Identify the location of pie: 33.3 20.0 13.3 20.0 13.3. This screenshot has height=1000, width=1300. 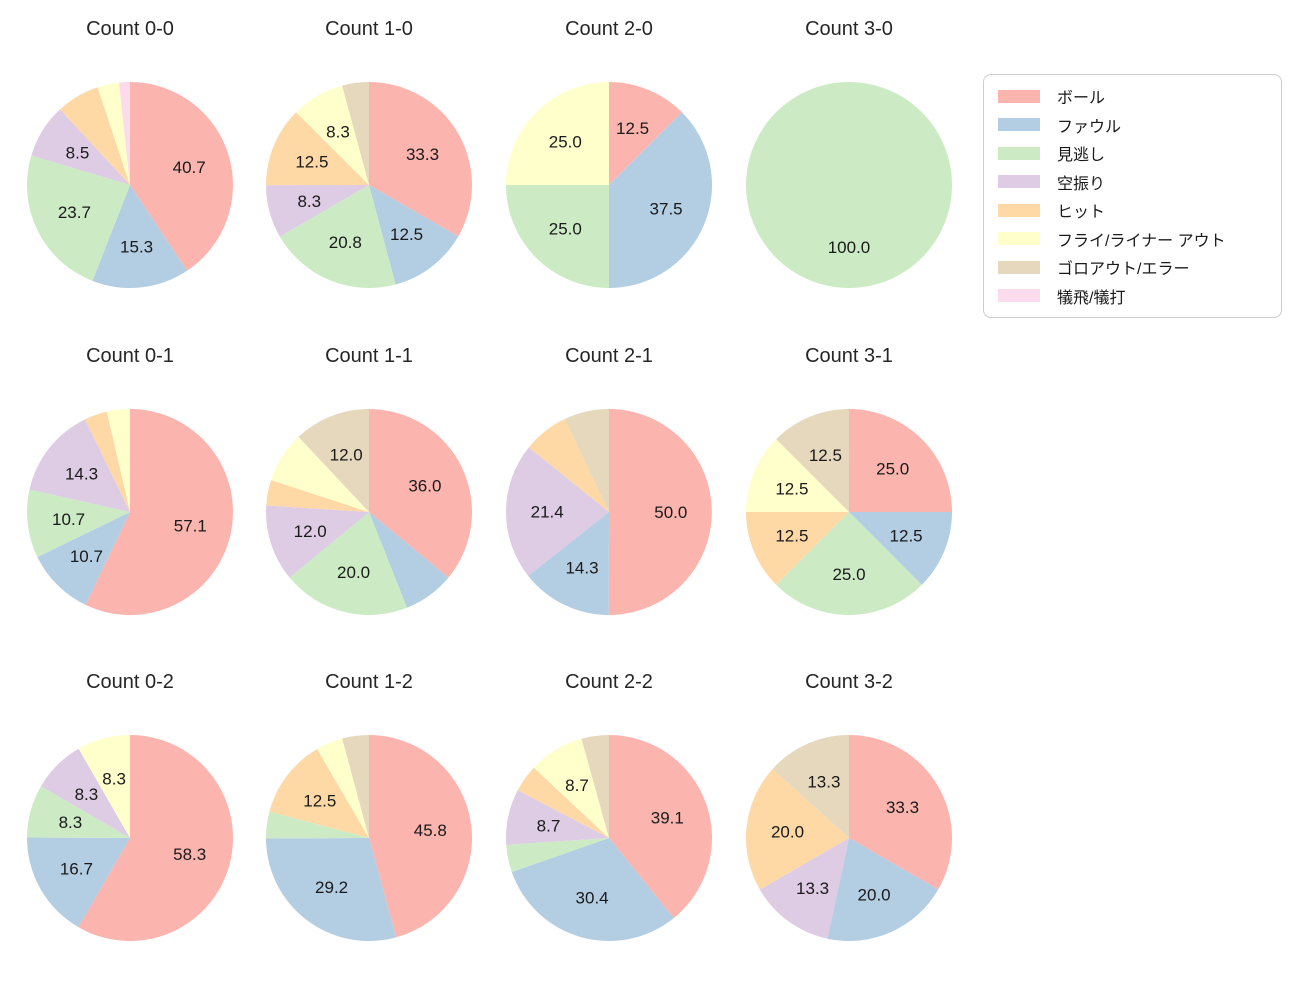
(848, 838).